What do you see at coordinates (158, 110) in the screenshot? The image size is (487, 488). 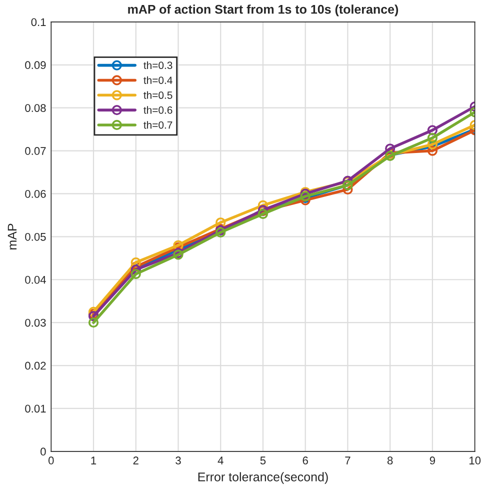 I see `legend-label: th=0.6` at bounding box center [158, 110].